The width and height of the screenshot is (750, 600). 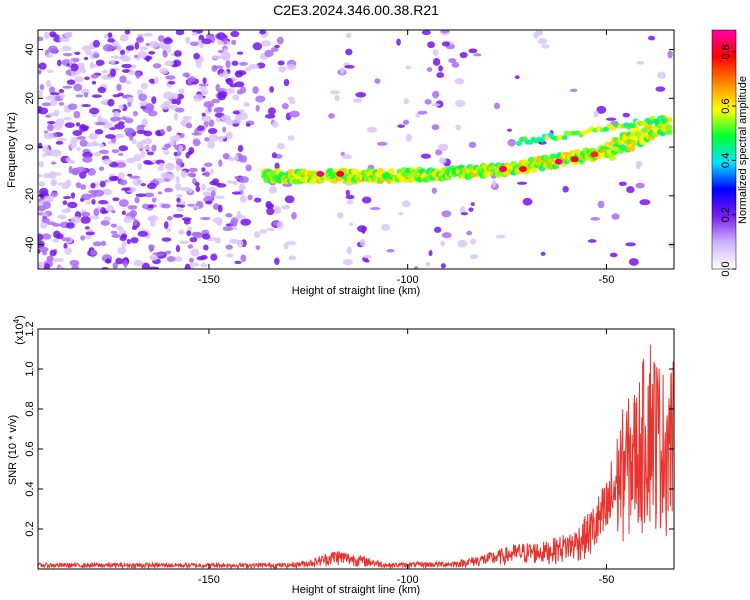 What do you see at coordinates (726, 51) in the screenshot?
I see `colorbar-tick-label: 0.8` at bounding box center [726, 51].